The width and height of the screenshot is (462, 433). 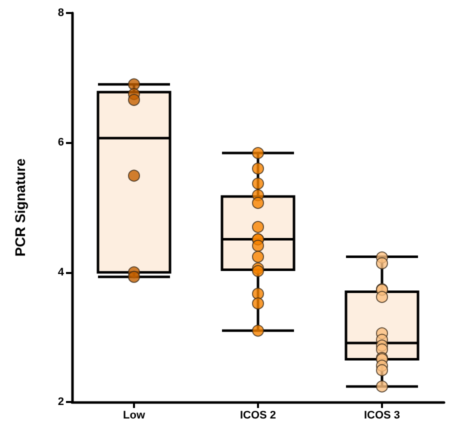 I want to click on x-tick-label: Low, so click(x=134, y=416).